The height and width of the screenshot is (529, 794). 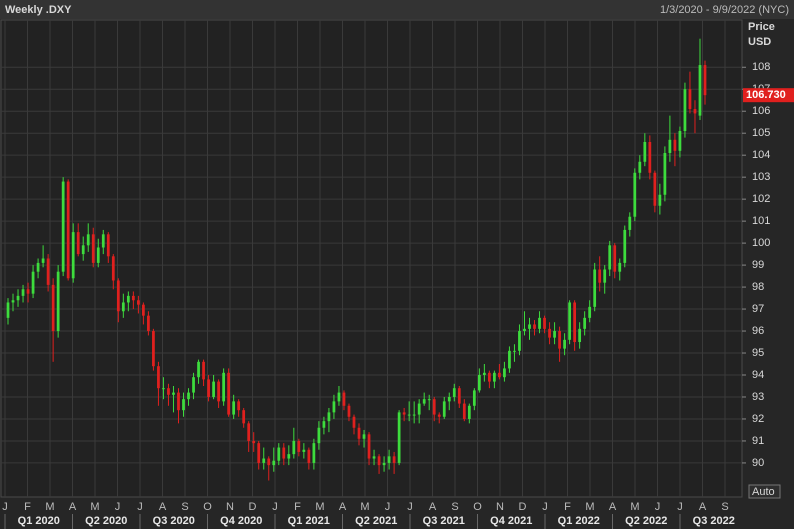 What do you see at coordinates (714, 521) in the screenshot?
I see `quarter-label: Q3 2022` at bounding box center [714, 521].